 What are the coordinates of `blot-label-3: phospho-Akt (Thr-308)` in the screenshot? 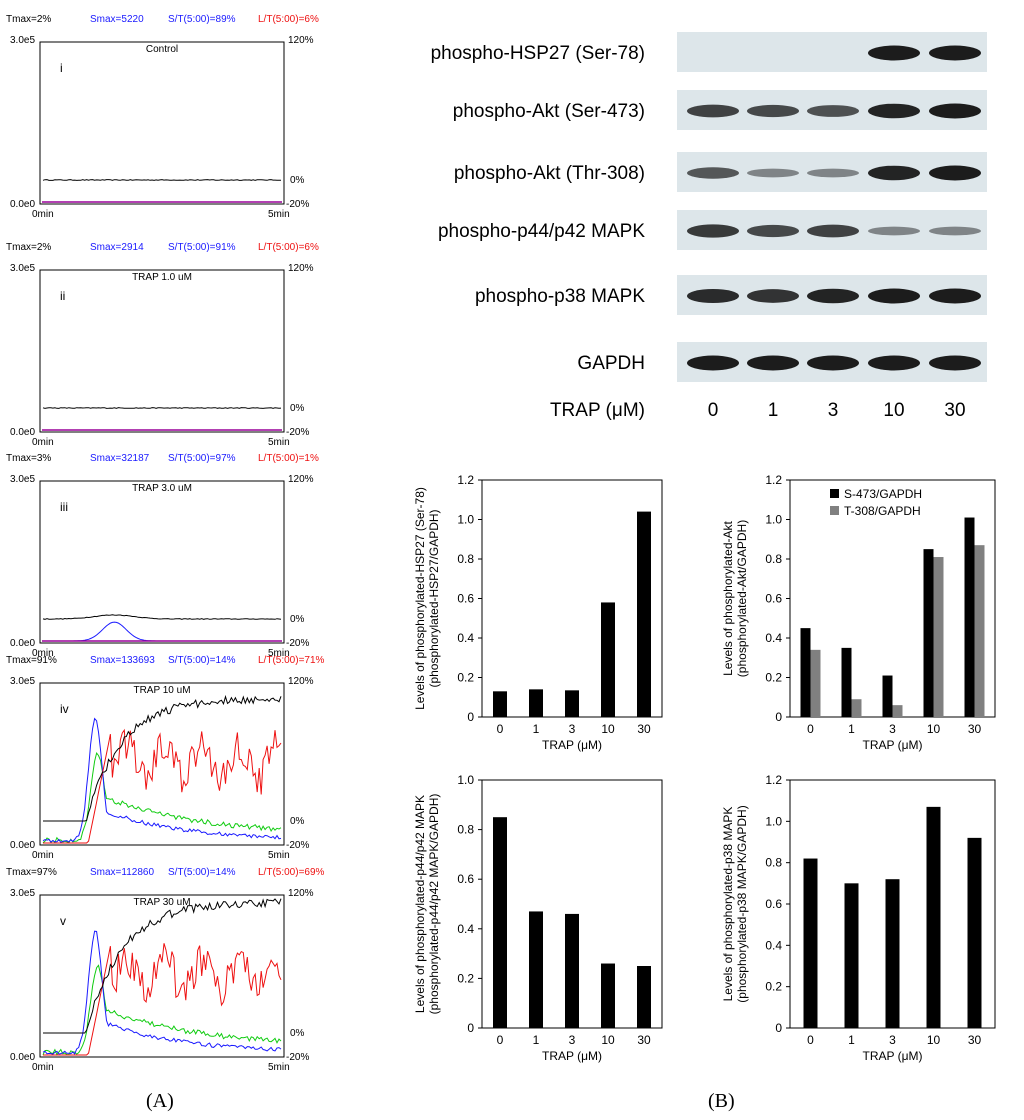 It's located at (549, 173).